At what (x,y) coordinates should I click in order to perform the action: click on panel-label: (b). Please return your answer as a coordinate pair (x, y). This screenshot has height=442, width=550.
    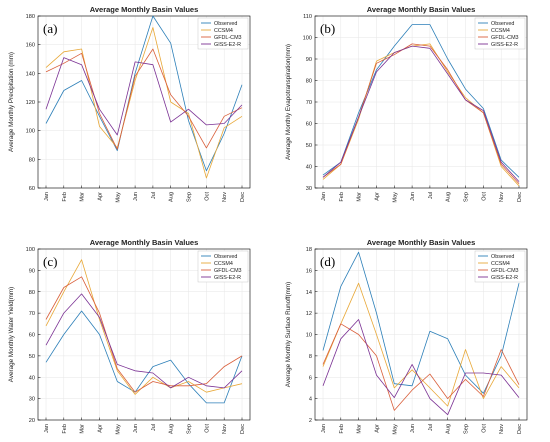
    Looking at the image, I should click on (327, 28).